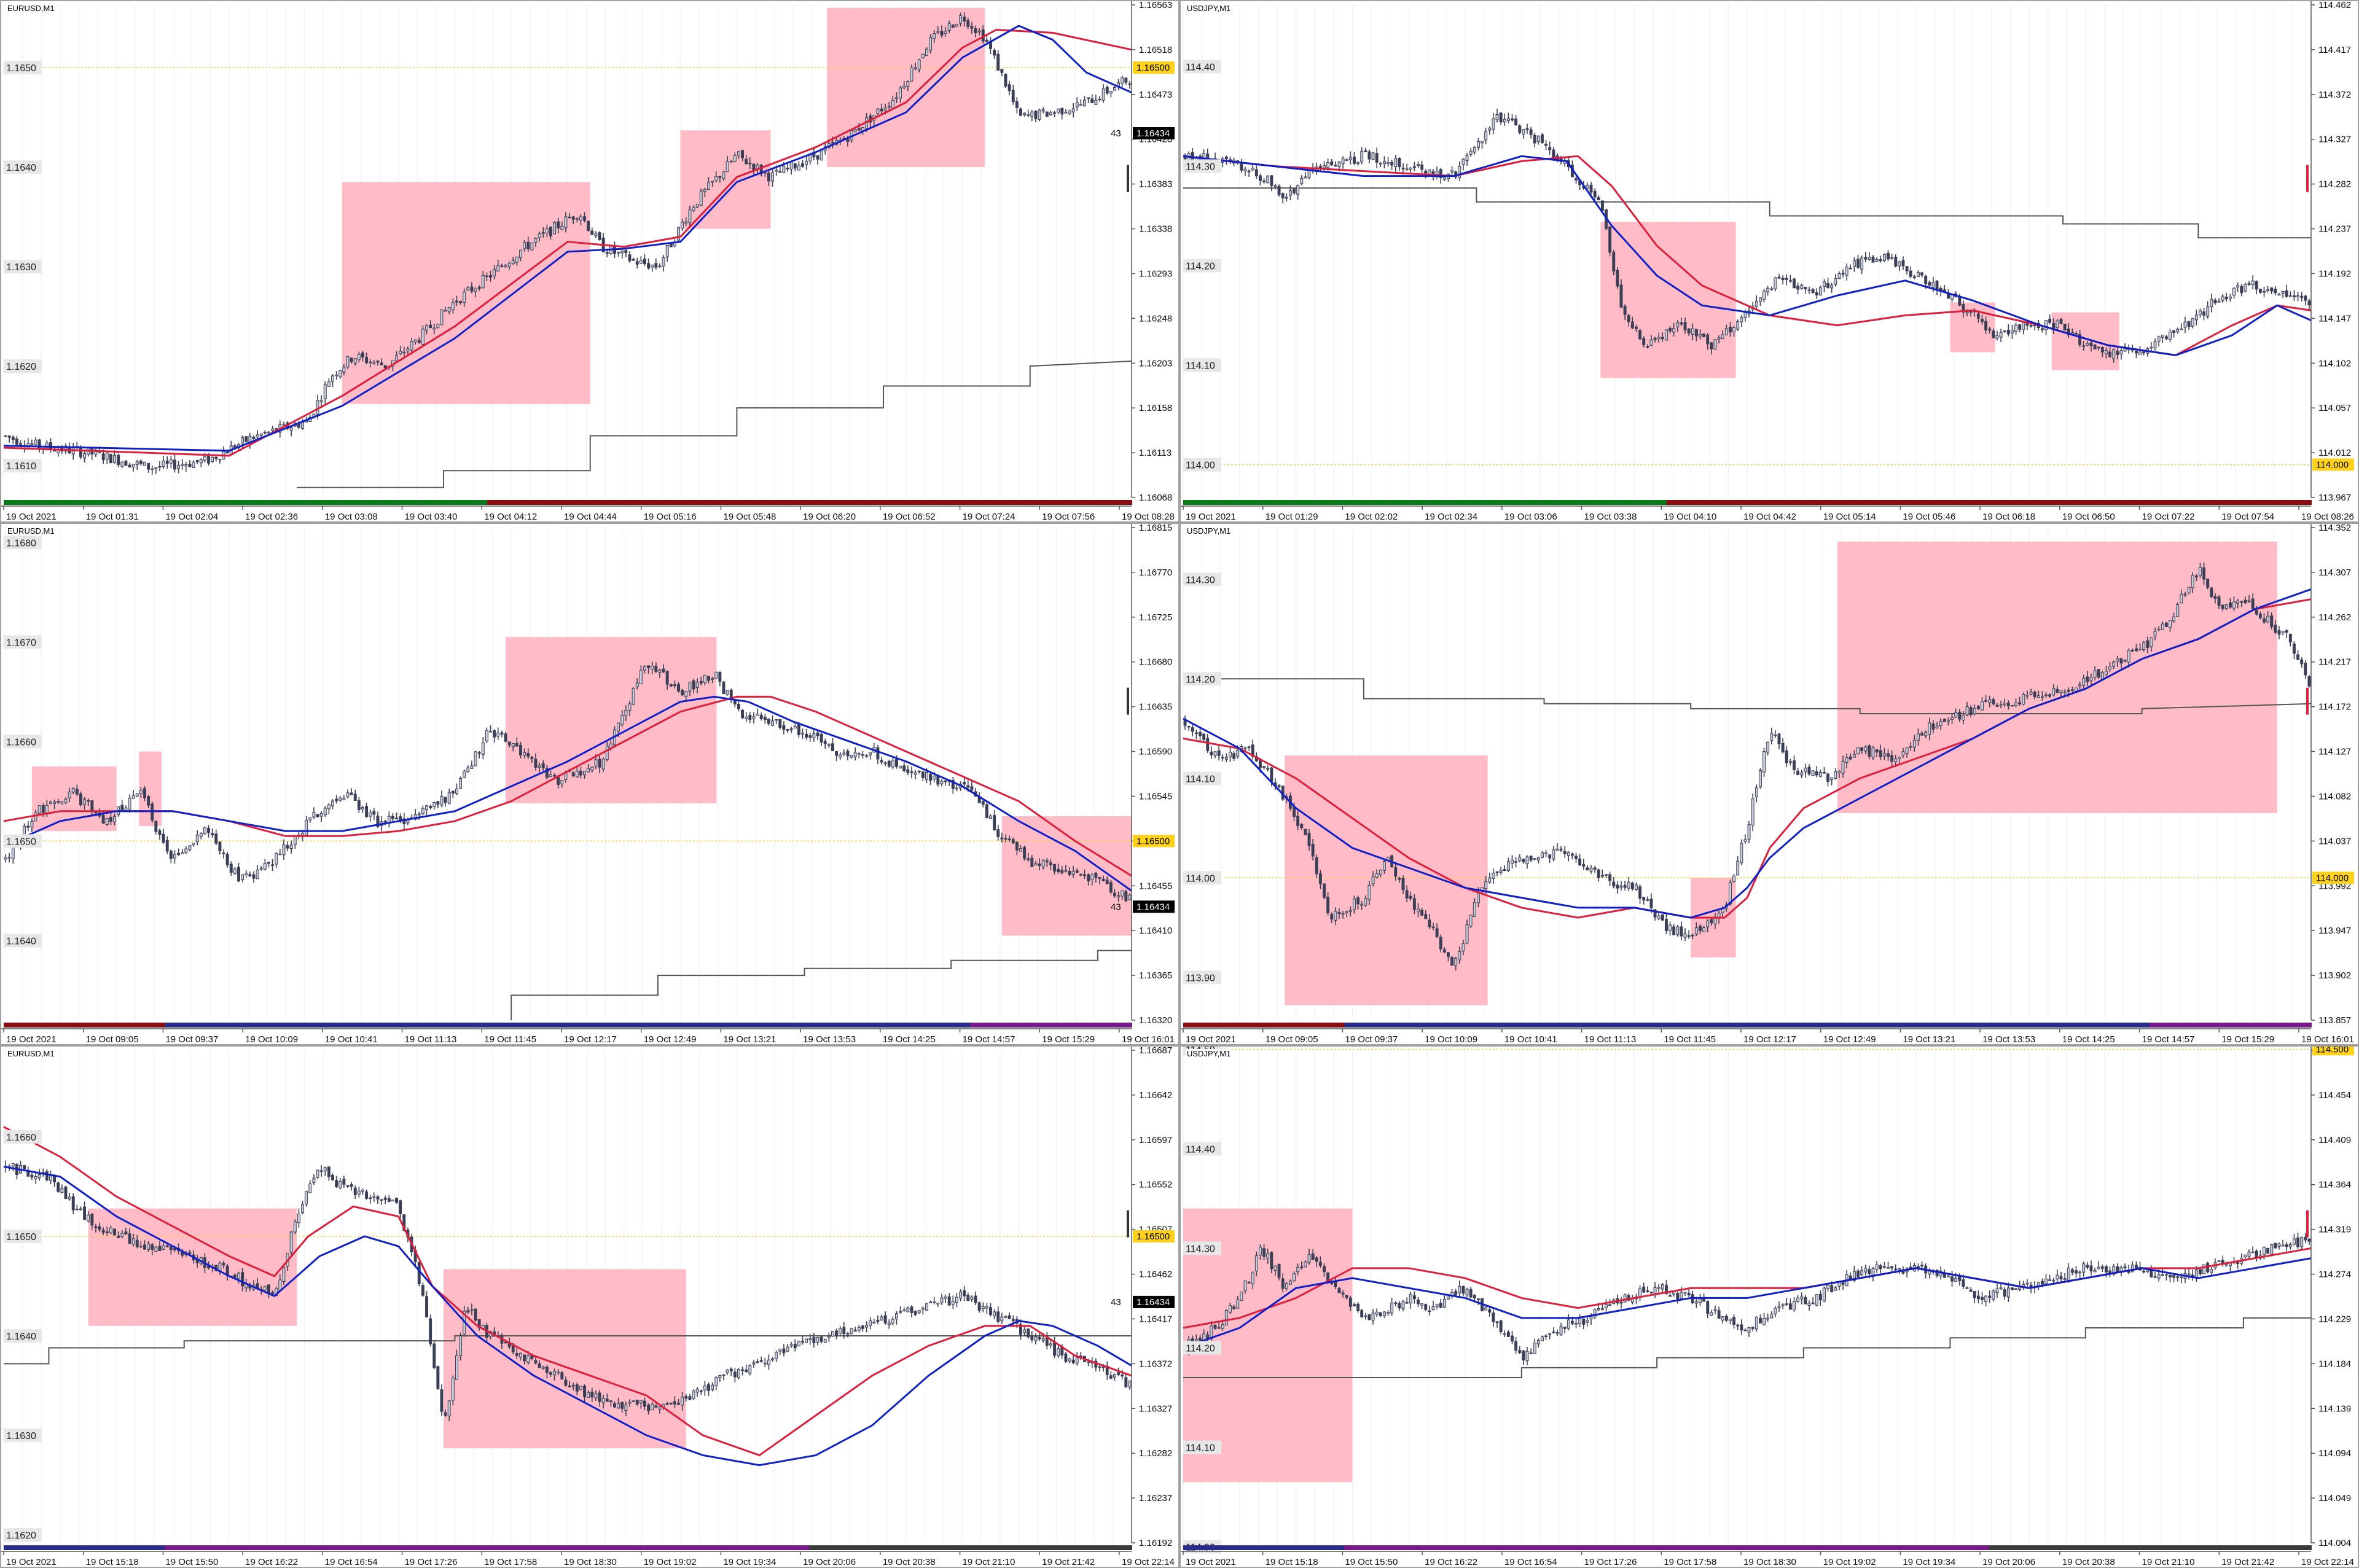 The height and width of the screenshot is (1568, 2359). What do you see at coordinates (1202, 1447) in the screenshot?
I see `left-level: 114.10` at bounding box center [1202, 1447].